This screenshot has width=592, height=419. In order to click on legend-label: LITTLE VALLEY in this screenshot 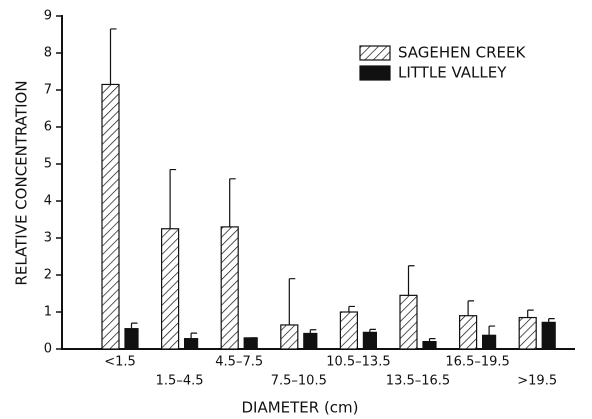, I will do `click(452, 73)`.